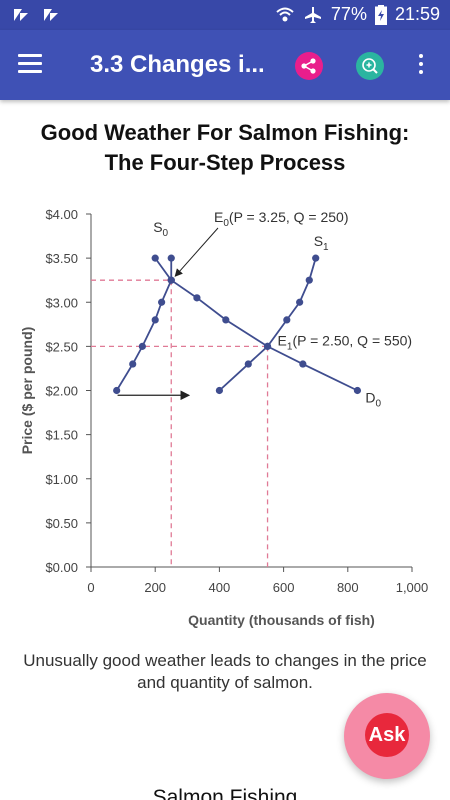 The image size is (450, 800). Describe the element at coordinates (61, 214) in the screenshot. I see `y-tick-label: $4.00` at that location.